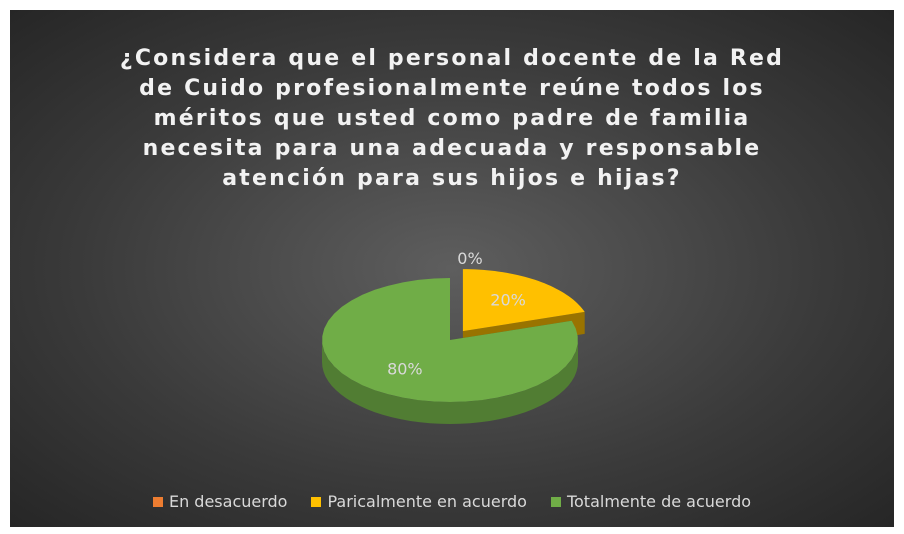 The image size is (904, 534). I want to click on plot: 0% 20% 80%, so click(453, 336).